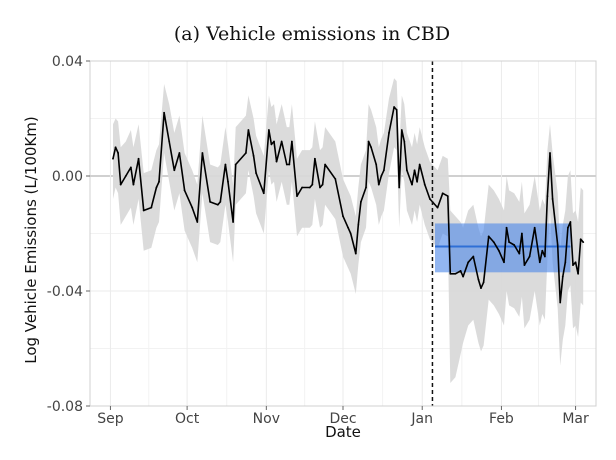  What do you see at coordinates (266, 419) in the screenshot?
I see `x-tick-label: Nov` at bounding box center [266, 419].